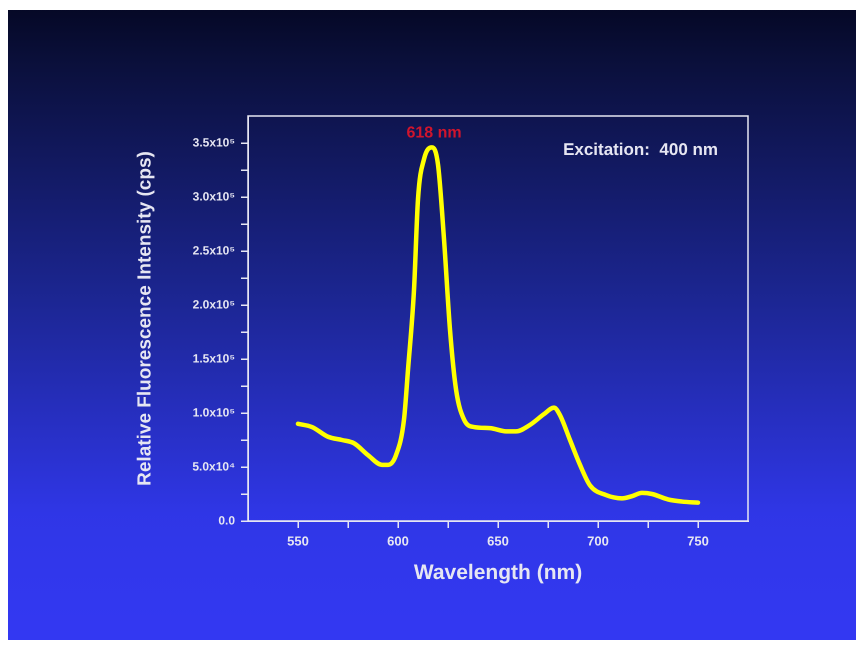 The height and width of the screenshot is (650, 856). Describe the element at coordinates (145, 318) in the screenshot. I see `y-axis-title: Relative Fluorescence Intensity (cps)` at that location.